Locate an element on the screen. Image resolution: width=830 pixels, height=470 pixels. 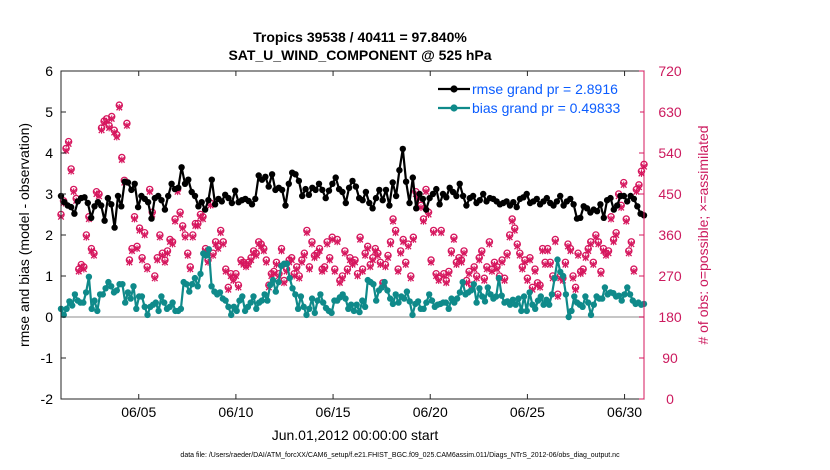
y-tick-label: 2 is located at coordinates (49, 235).